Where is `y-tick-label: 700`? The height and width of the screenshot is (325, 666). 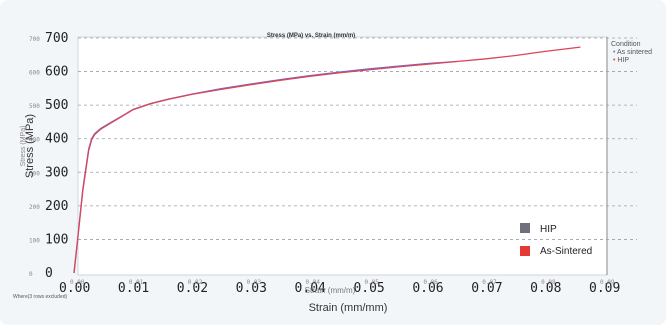
y-tick-label: 700 is located at coordinates (56, 38).